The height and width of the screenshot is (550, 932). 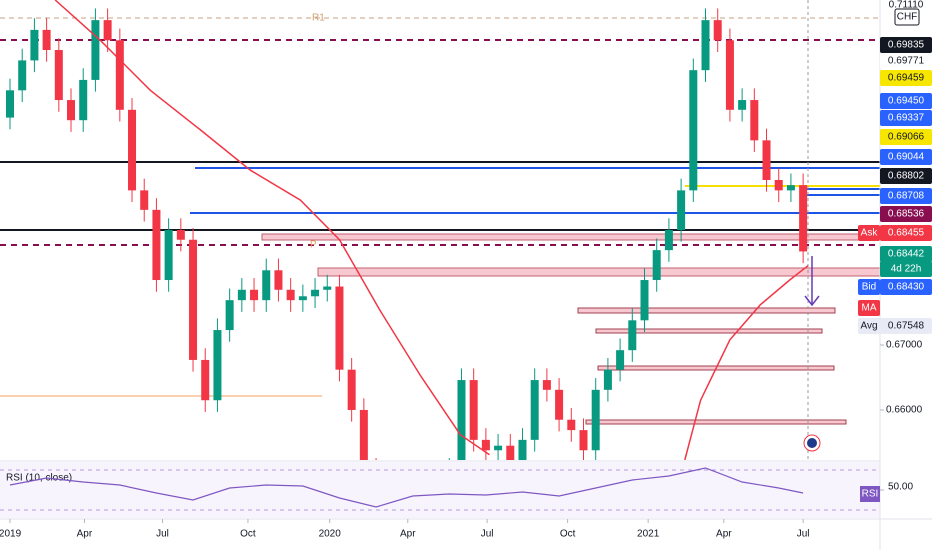 What do you see at coordinates (648, 534) in the screenshot?
I see `x-tick-label: 2021` at bounding box center [648, 534].